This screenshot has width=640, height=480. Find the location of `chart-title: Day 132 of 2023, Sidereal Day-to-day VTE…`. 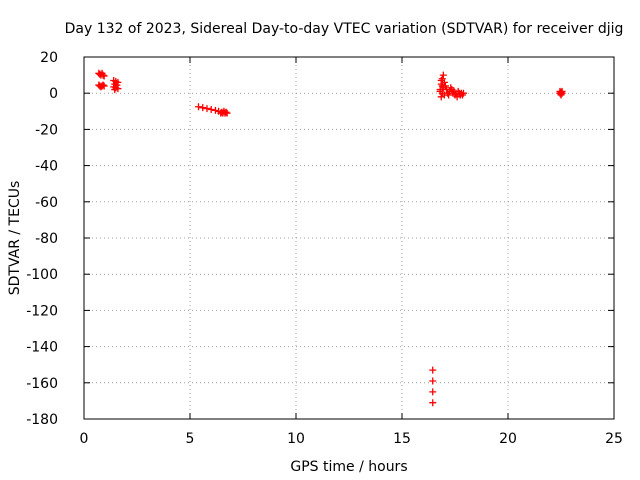

chart-title: Day 132 of 2023, Sidereal Day-to-day VTE… is located at coordinates (344, 29).